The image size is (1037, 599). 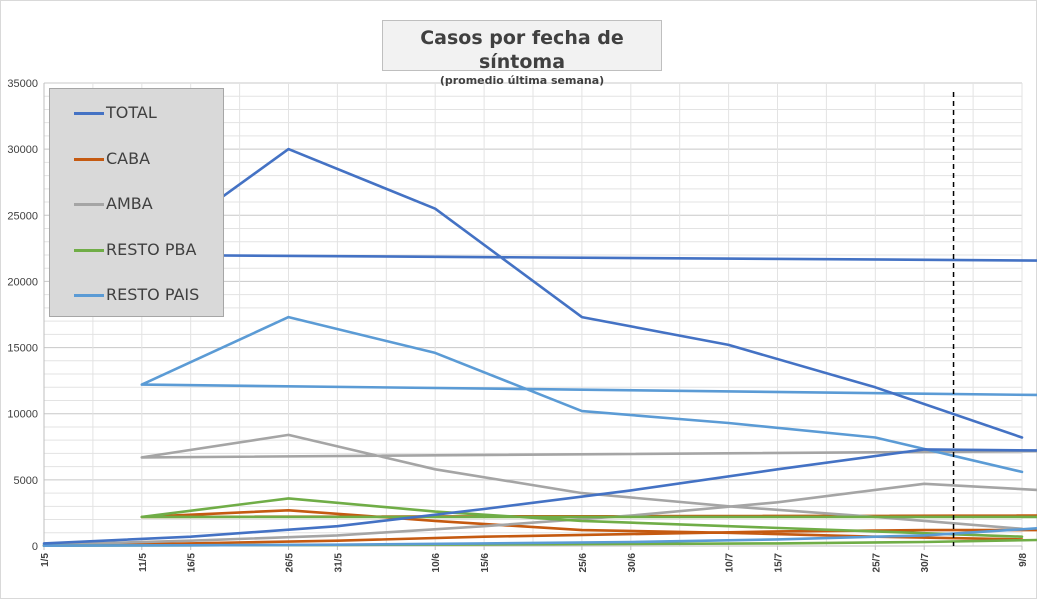 I want to click on legend-label-amba: AMBA, so click(x=129, y=203).